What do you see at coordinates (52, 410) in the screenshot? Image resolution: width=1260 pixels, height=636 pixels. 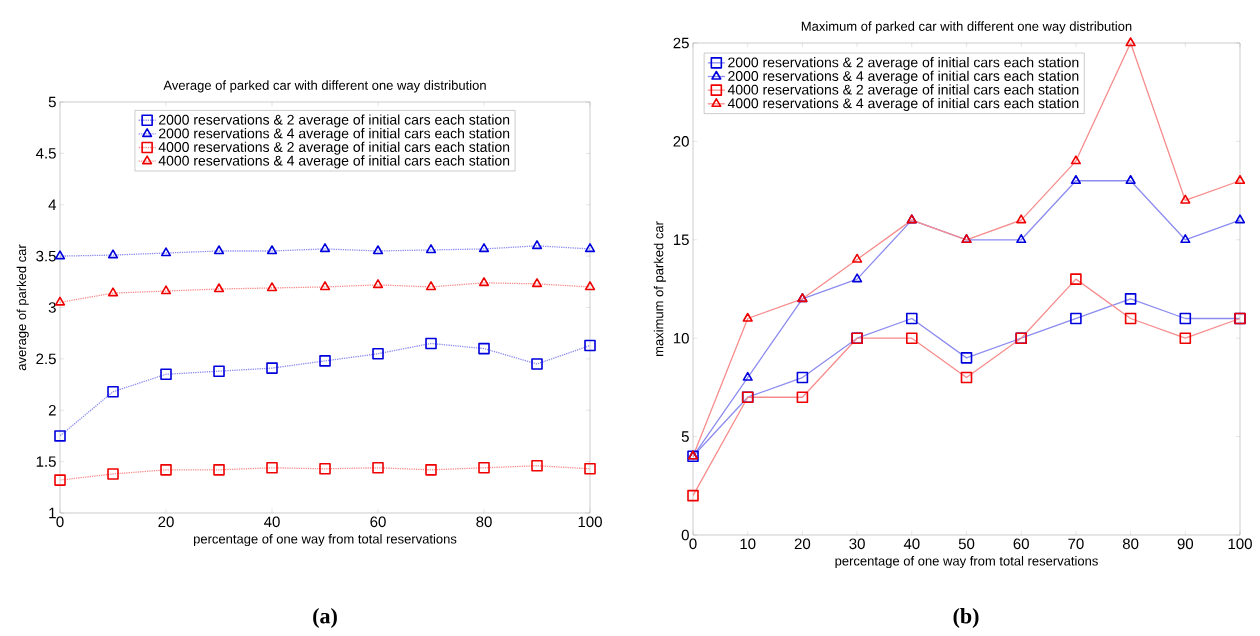 I see `y-tick-label: 2` at bounding box center [52, 410].